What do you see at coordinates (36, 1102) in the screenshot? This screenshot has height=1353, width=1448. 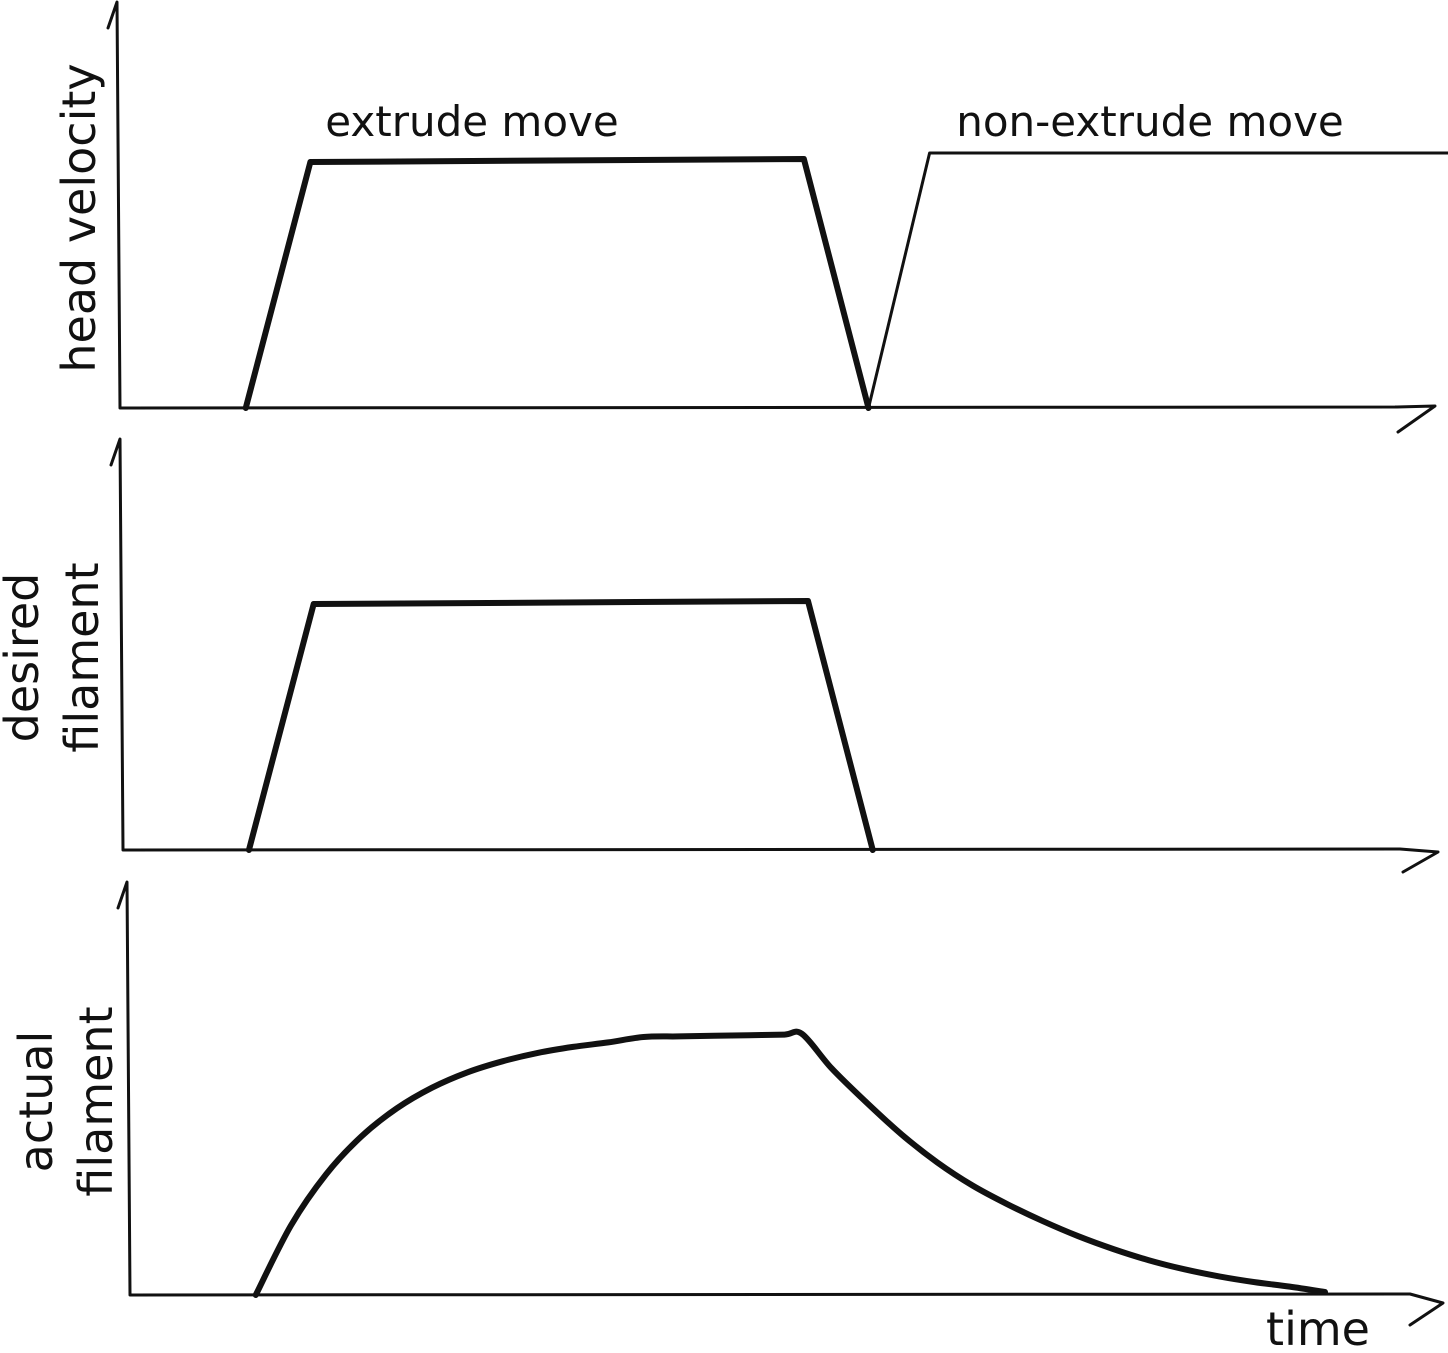 I see `ylabel-actual-filament-line-1: actual` at bounding box center [36, 1102].